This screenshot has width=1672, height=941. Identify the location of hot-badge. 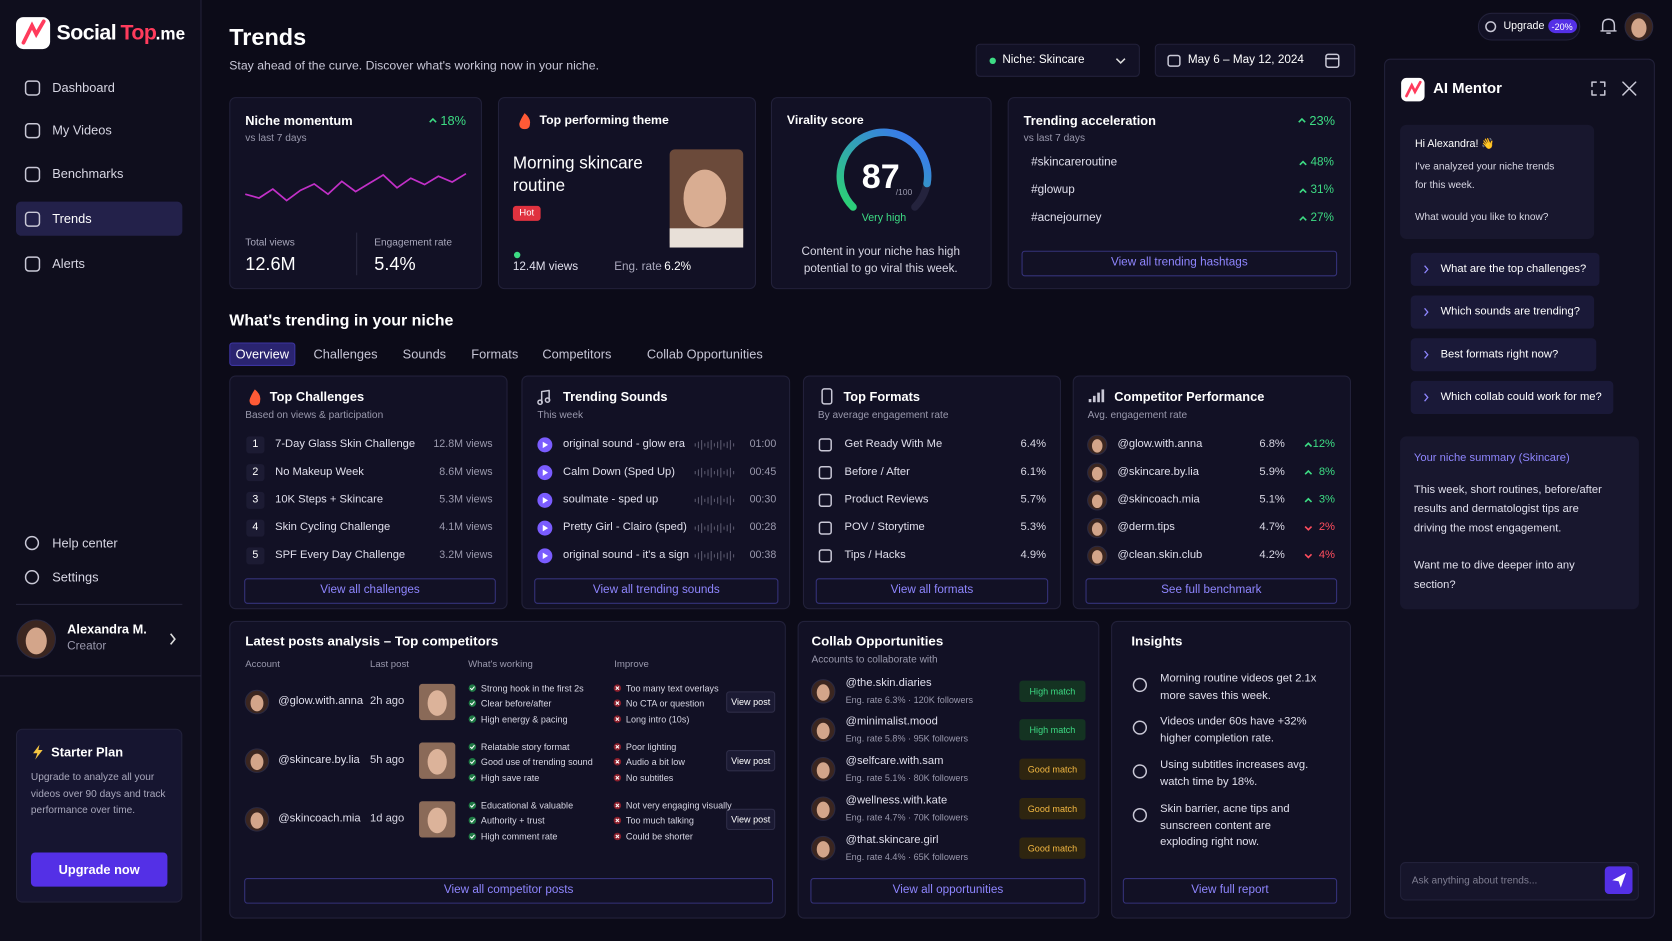
(526, 213).